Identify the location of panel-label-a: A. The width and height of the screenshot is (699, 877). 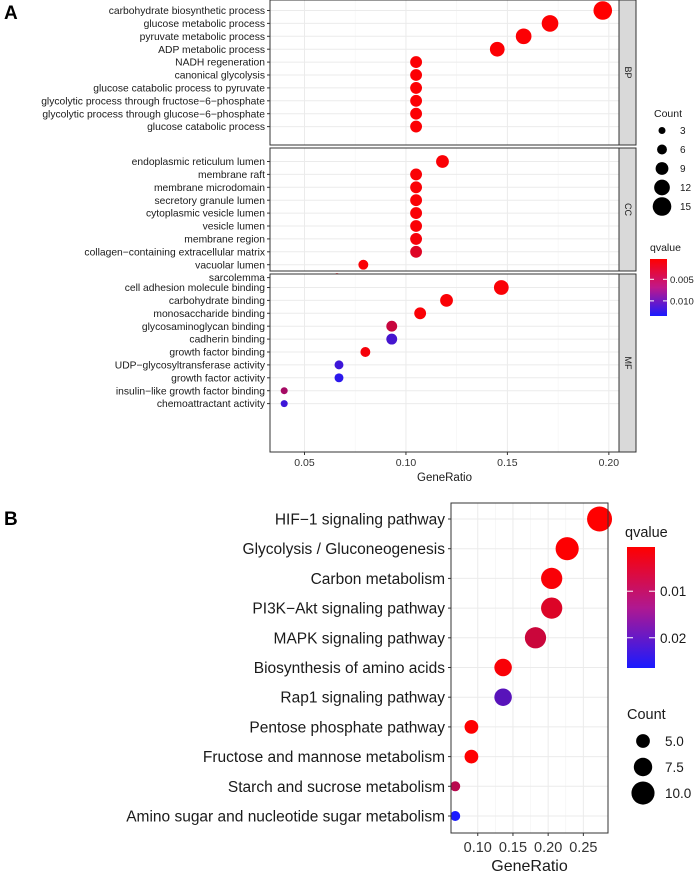
(11, 13).